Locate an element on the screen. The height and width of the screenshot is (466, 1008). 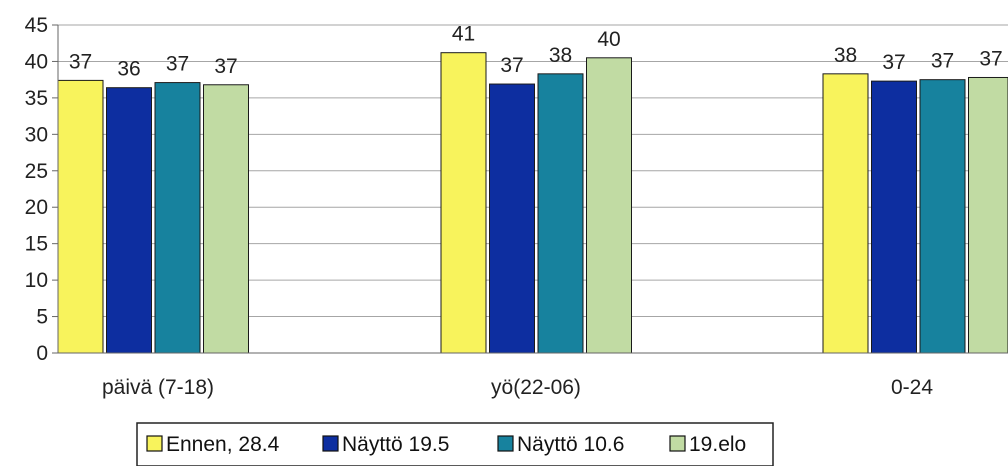
category-labels: päivä (7-18) yö(22-06) 0-24 is located at coordinates (517, 387).